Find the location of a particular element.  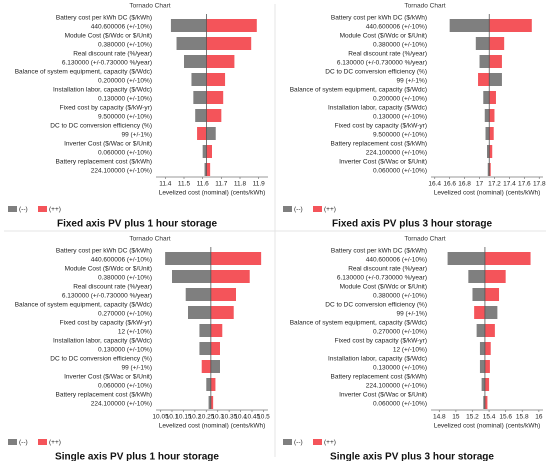

x-tick-label: 10.3 is located at coordinates (217, 417).